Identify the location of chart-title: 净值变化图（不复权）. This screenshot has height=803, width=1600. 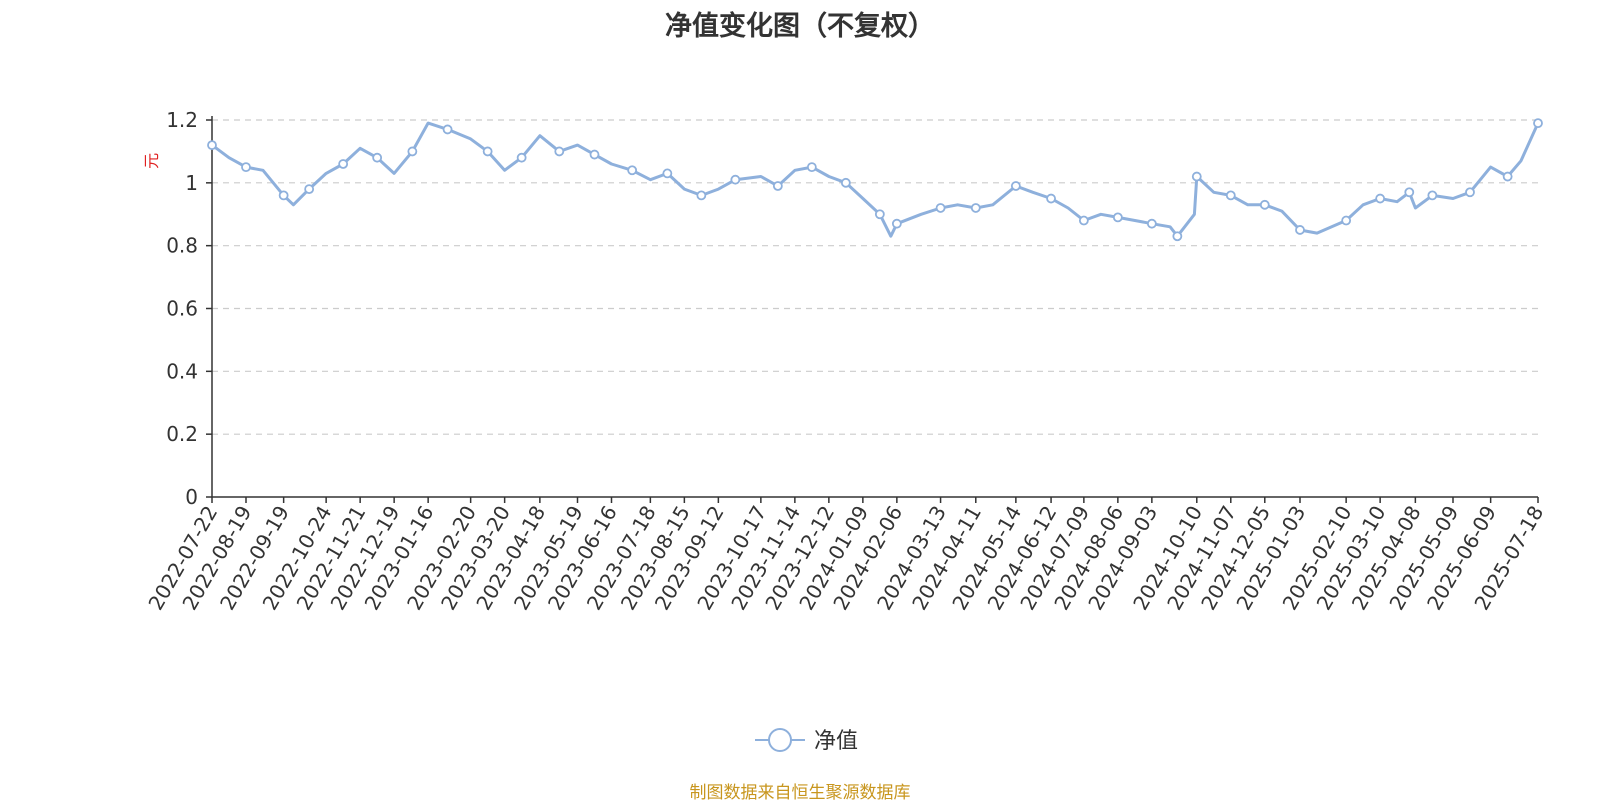
(800, 26).